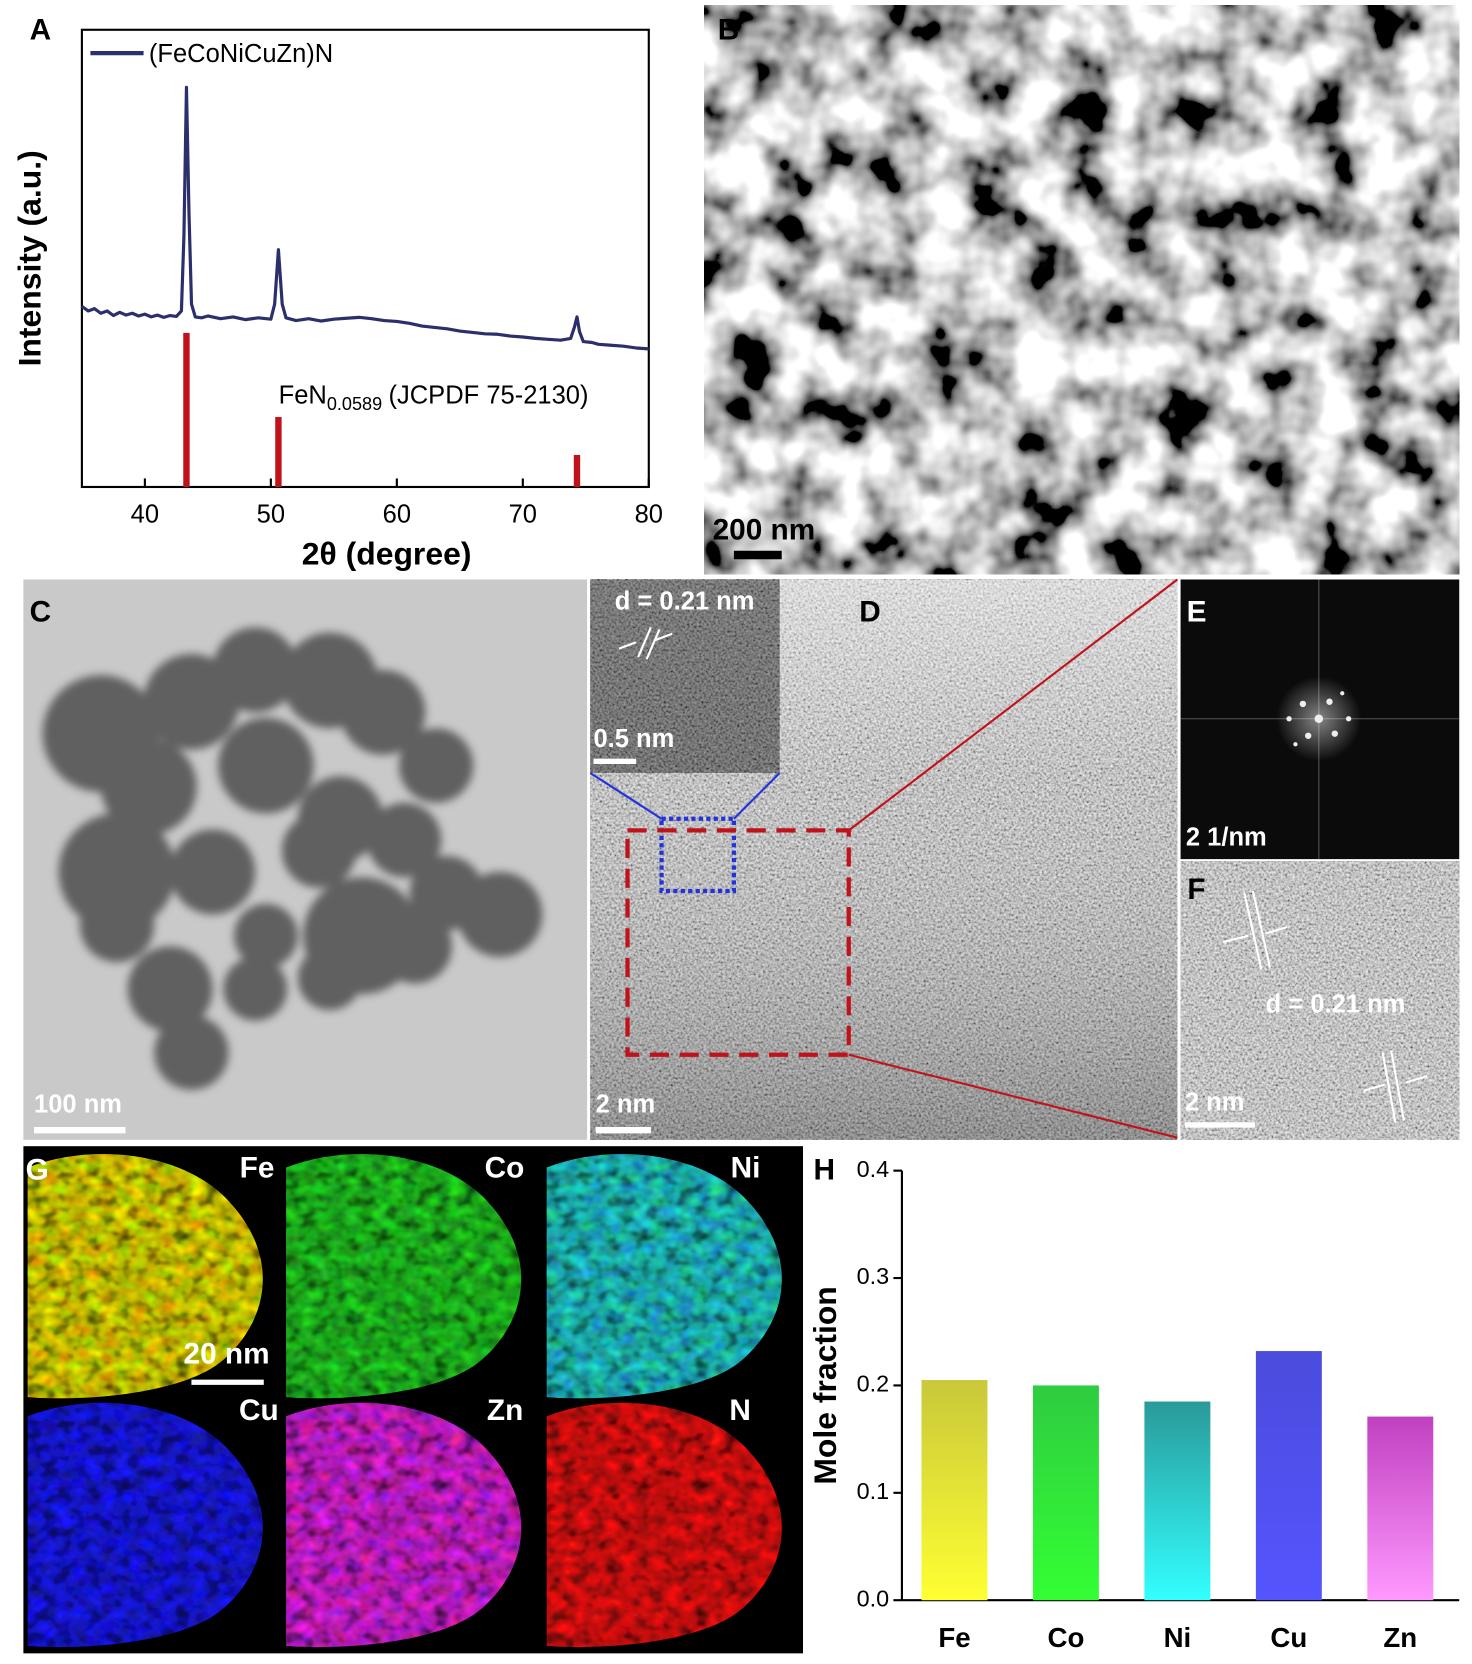 This screenshot has width=1472, height=1664. Describe the element at coordinates (1226, 838) in the screenshot. I see `scale-bar-label: 2 1/nm` at that location.